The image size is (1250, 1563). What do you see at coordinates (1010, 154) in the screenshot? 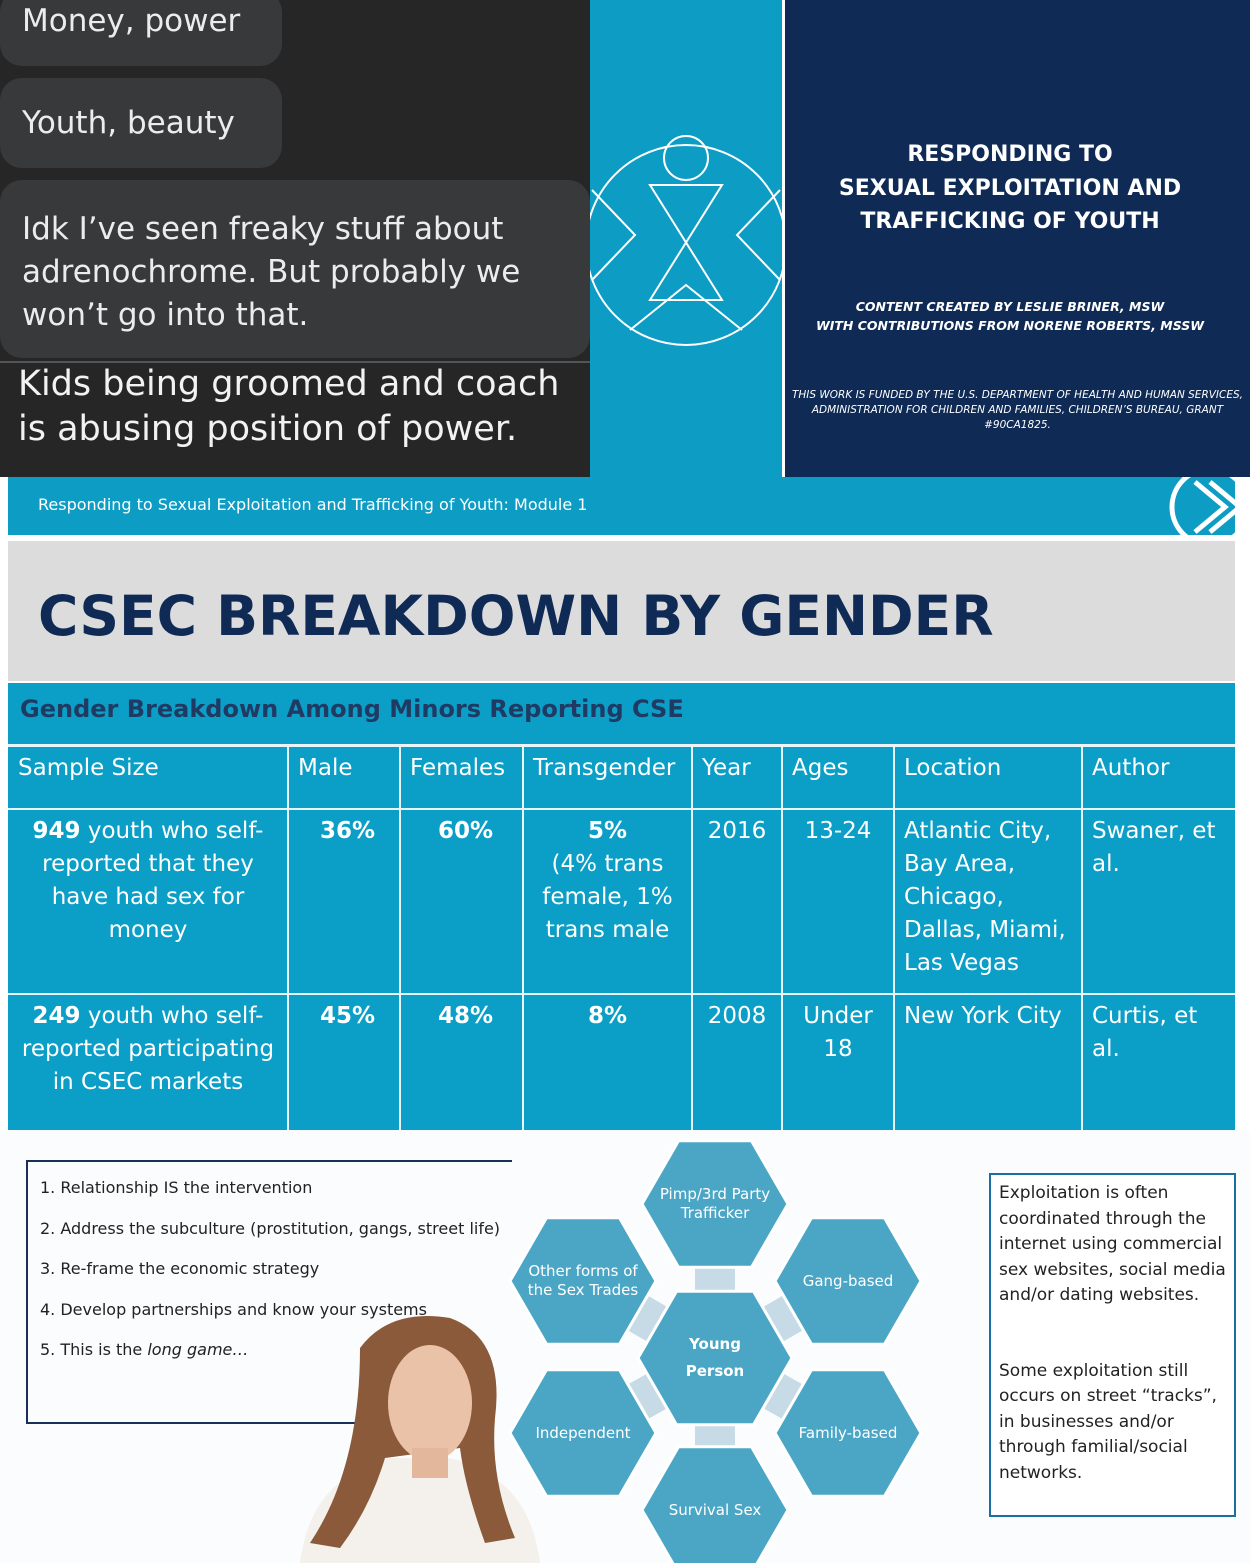
I see `title-line: RESPONDING TO` at bounding box center [1010, 154].